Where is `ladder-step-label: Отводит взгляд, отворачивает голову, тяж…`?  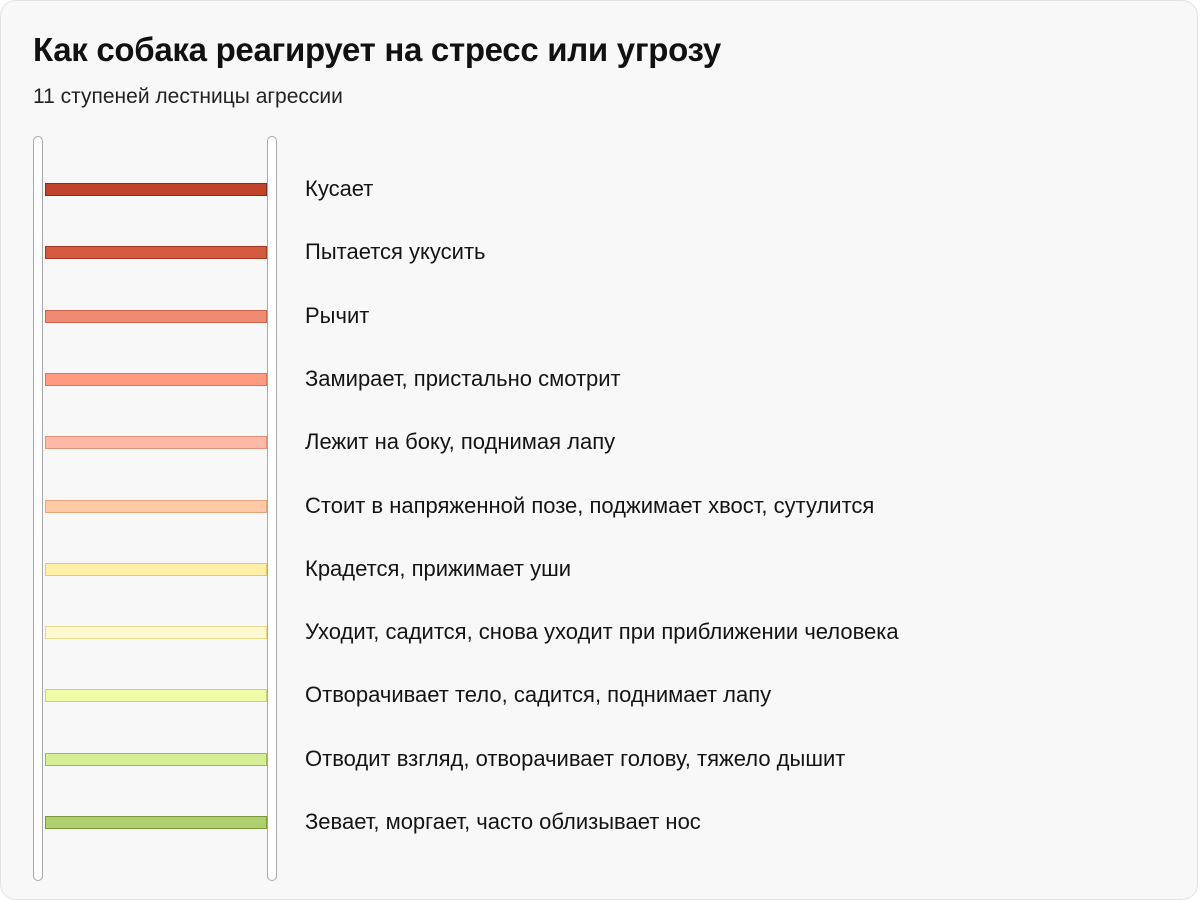
ladder-step-label: Отводит взгляд, отворачивает голову, тяж… is located at coordinates (575, 758).